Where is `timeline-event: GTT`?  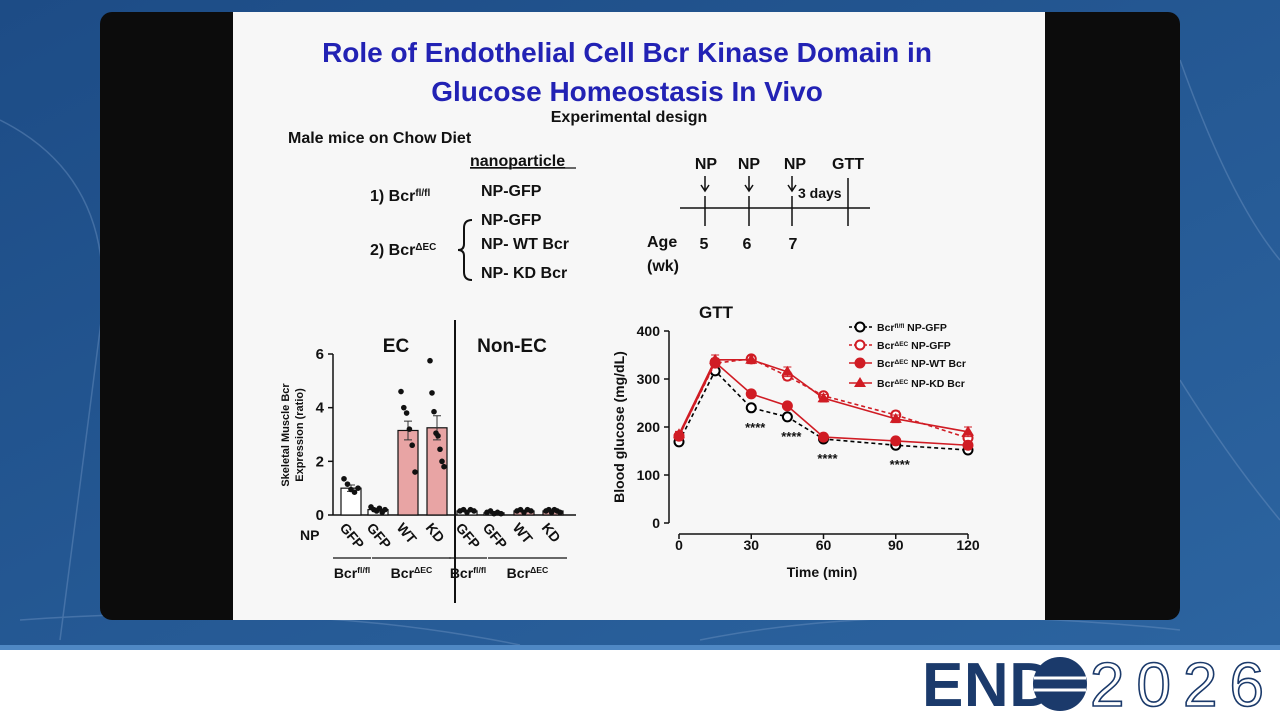
timeline-event: GTT is located at coordinates (848, 164).